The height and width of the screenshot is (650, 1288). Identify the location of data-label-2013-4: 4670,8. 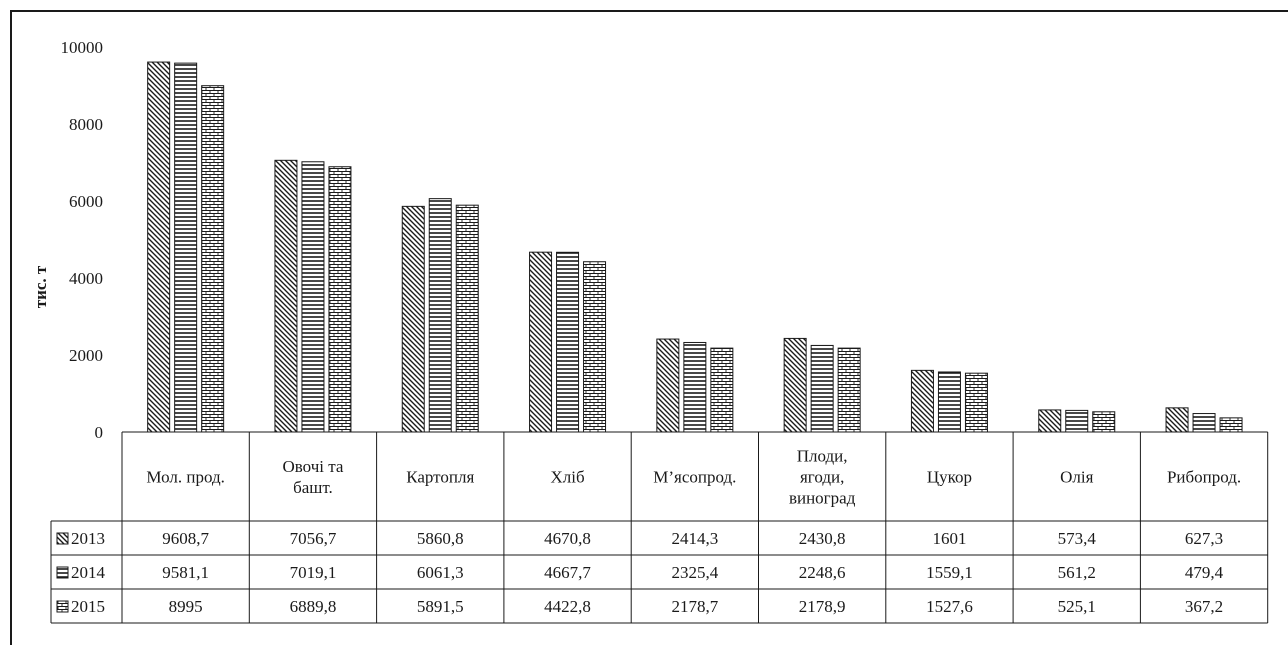
(567, 538).